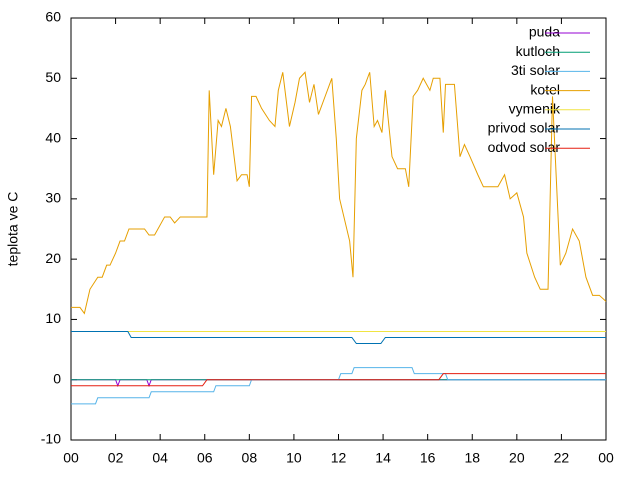  What do you see at coordinates (53, 258) in the screenshot?
I see `y-tick-label: 20` at bounding box center [53, 258].